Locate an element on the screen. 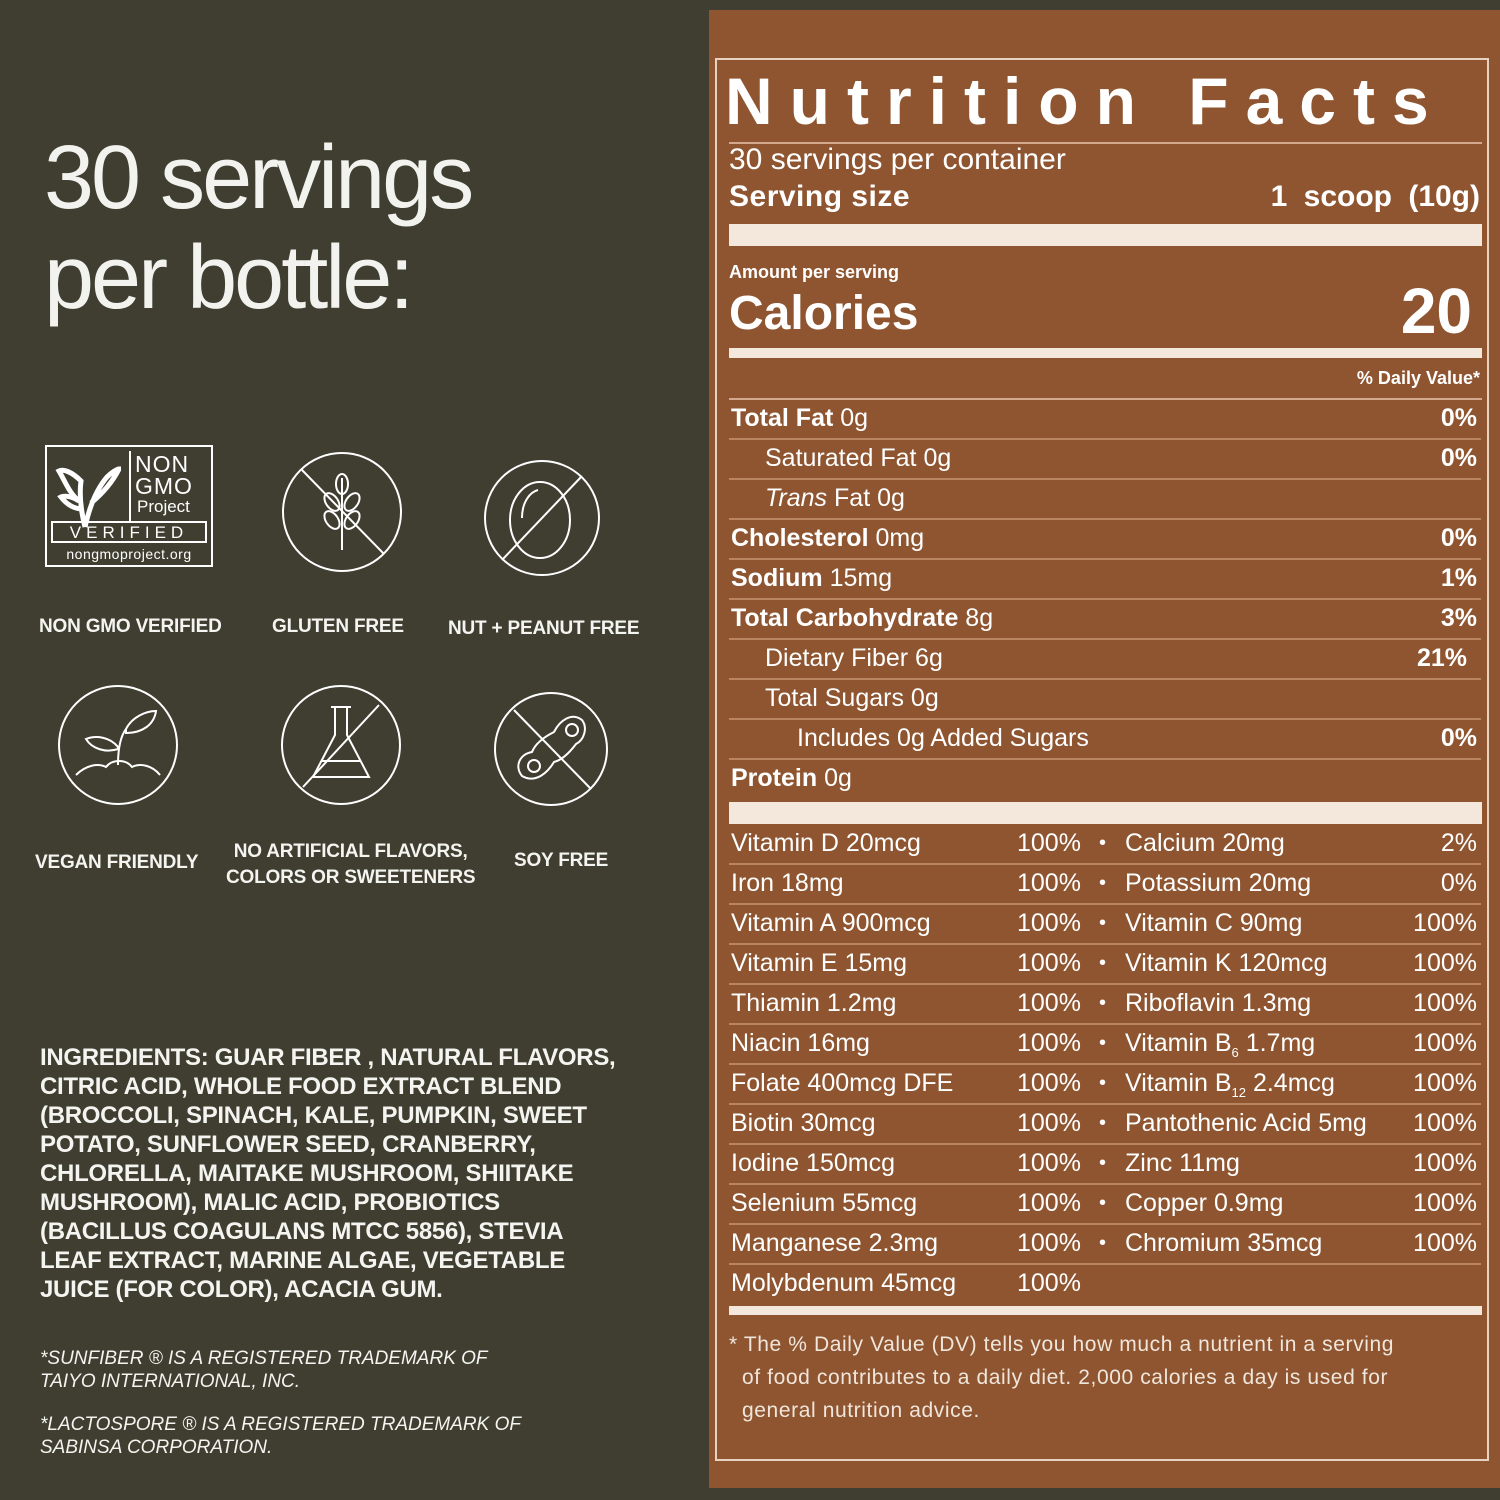 The height and width of the screenshot is (1500, 1500). non-gmo-url-text: nongmoproject.org is located at coordinates (129, 554).